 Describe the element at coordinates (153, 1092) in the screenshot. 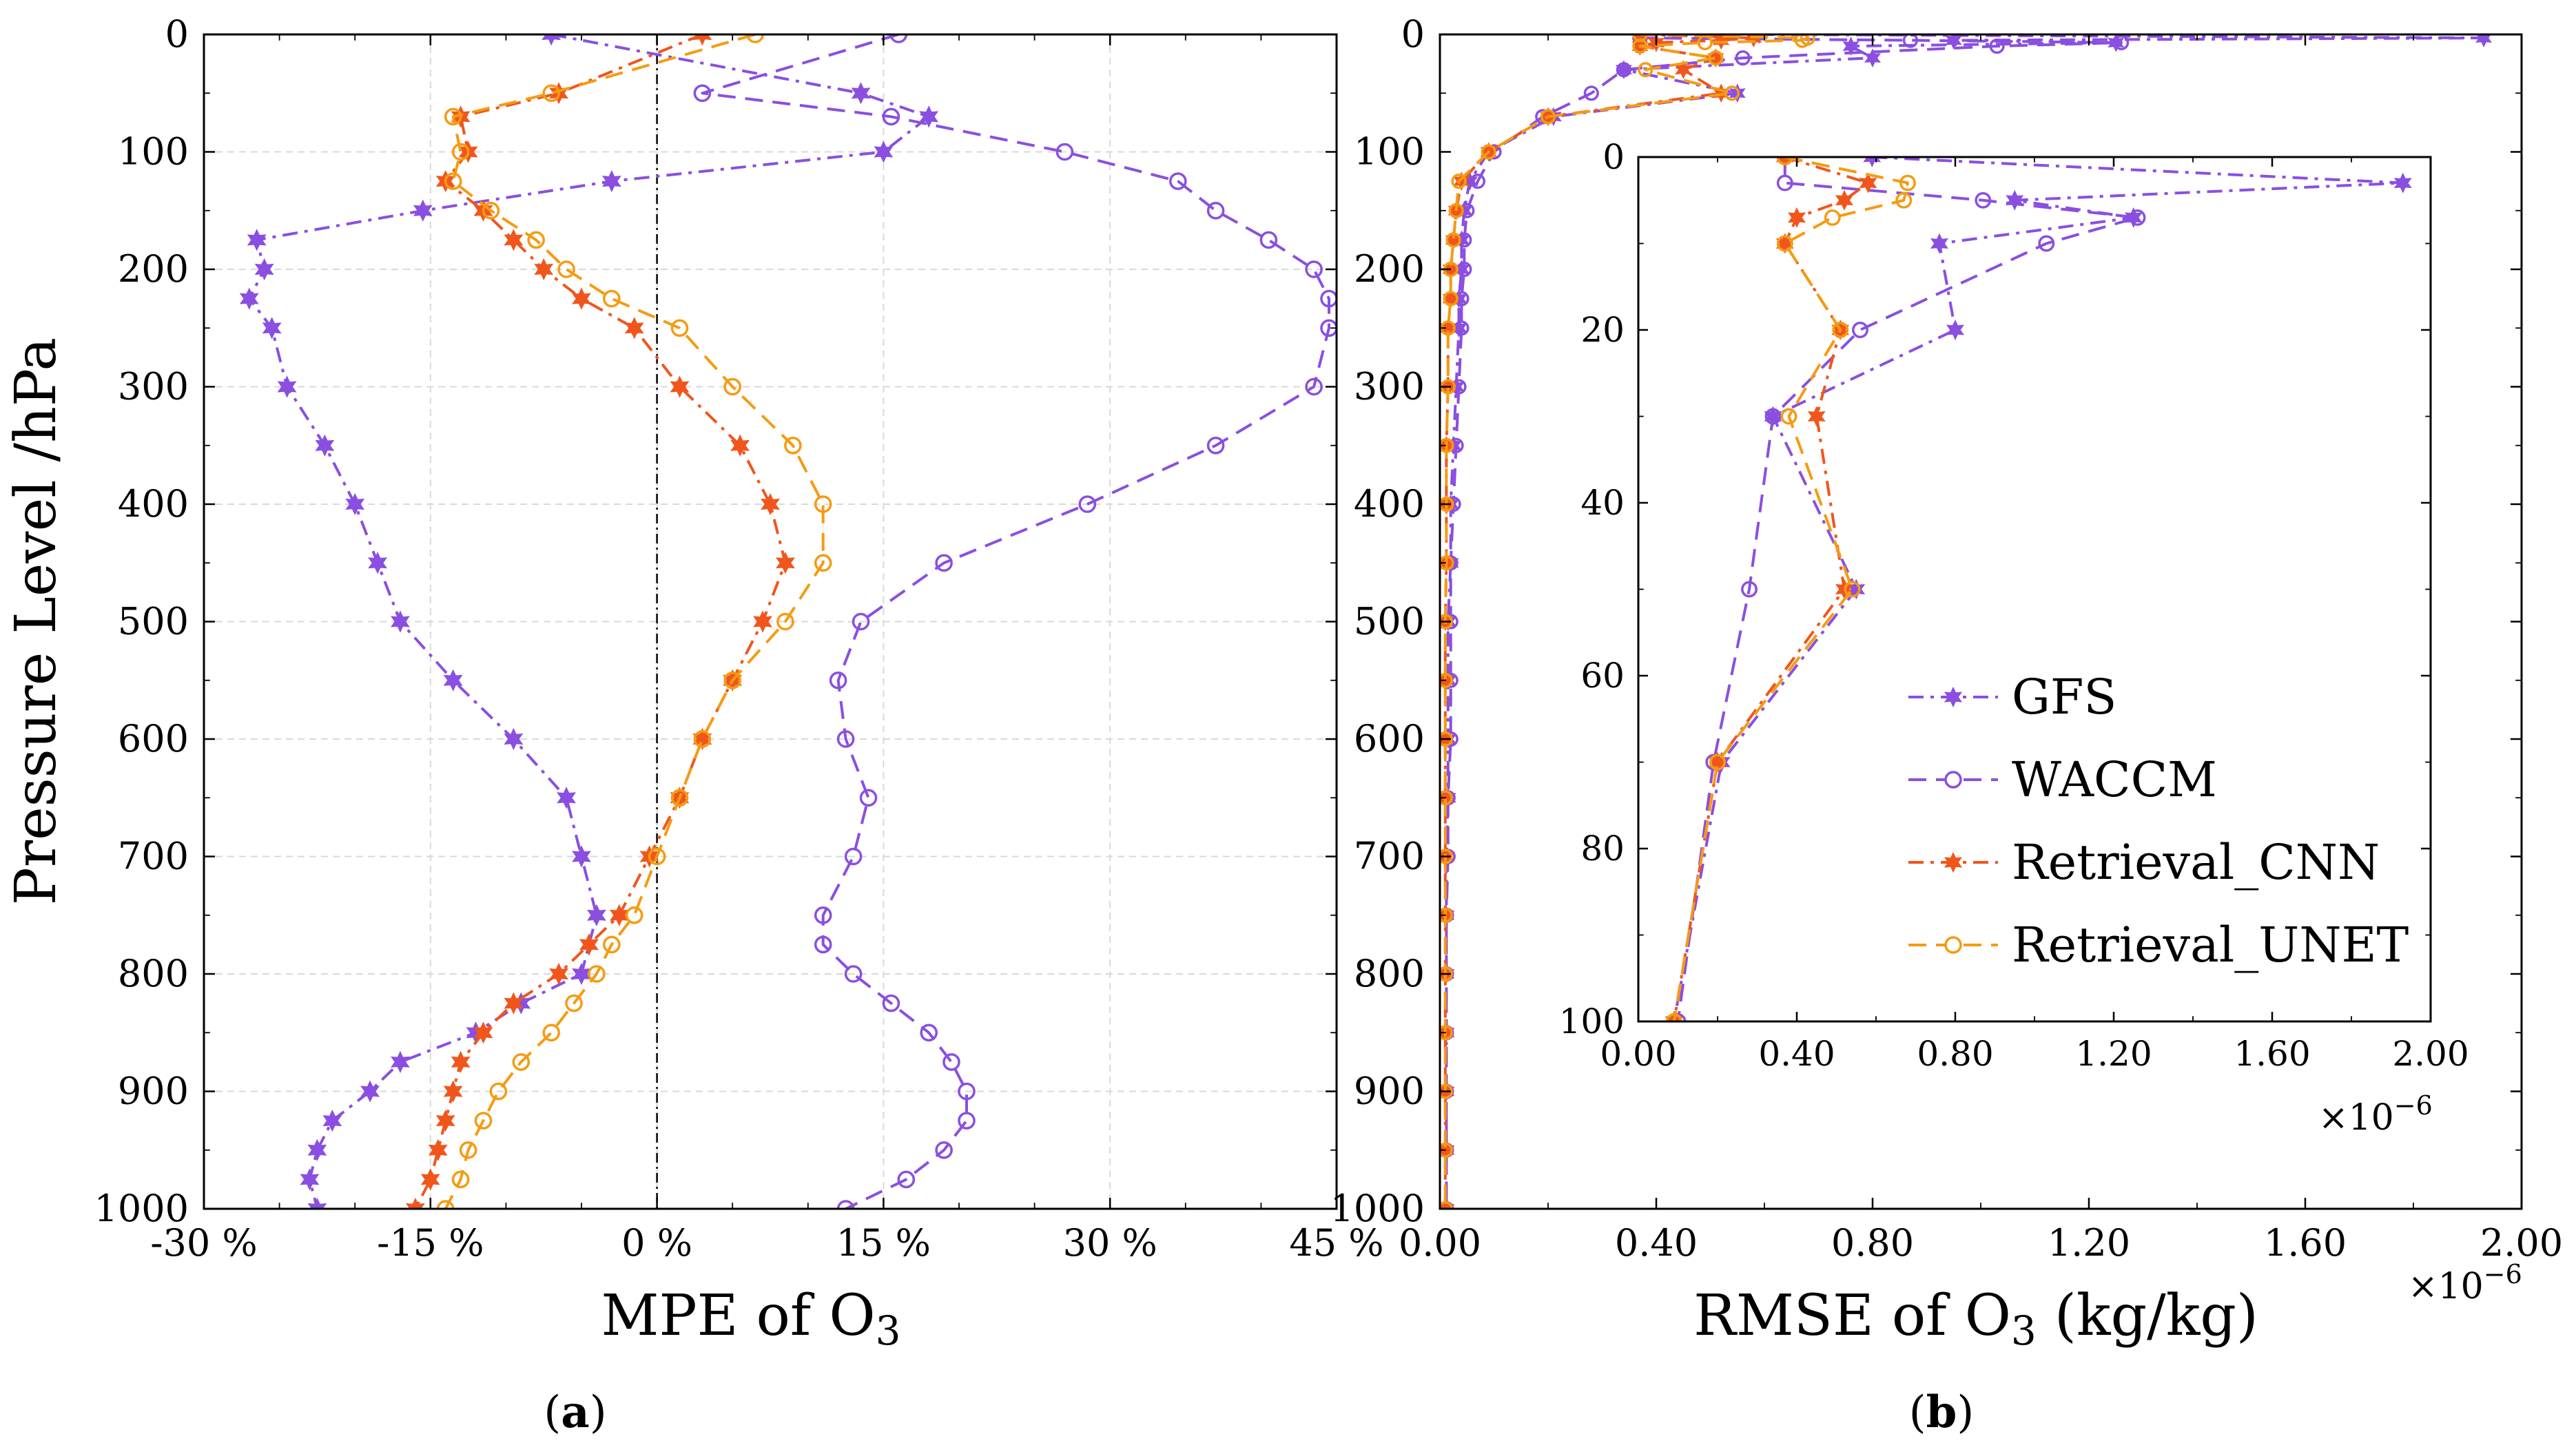

I see `panel-a-ytick-label: 900` at that location.